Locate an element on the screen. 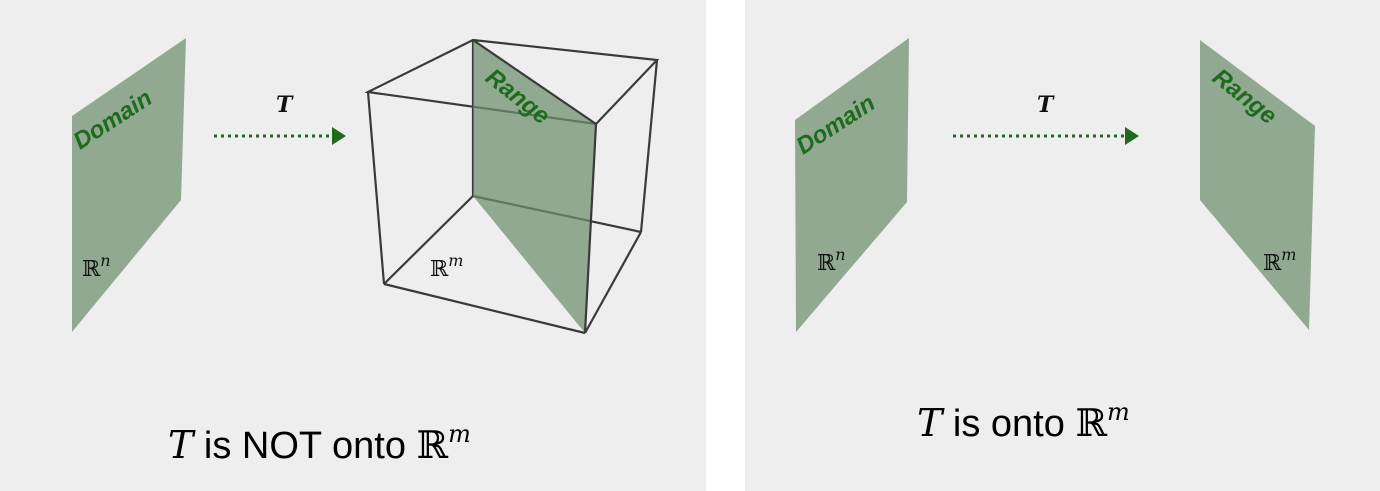 This screenshot has width=1380, height=491. left-caption: T is NOT onto ℝm is located at coordinates (319, 444).